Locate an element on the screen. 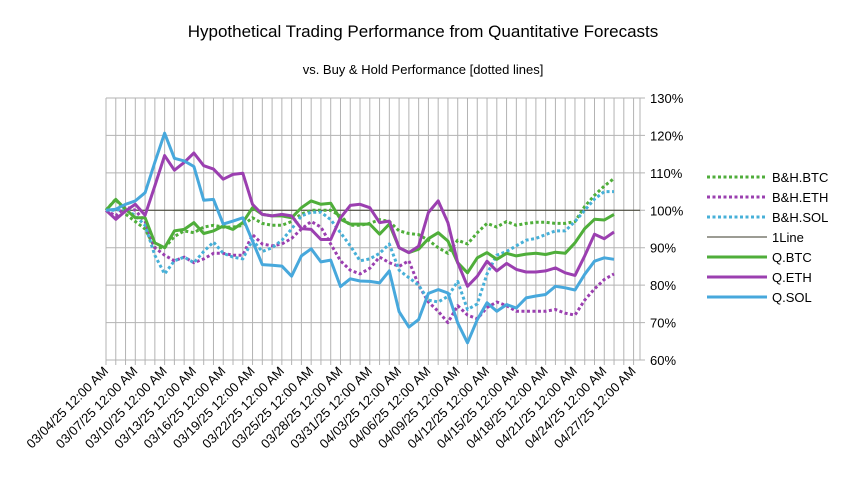 This screenshot has height=483, width=846. legend-label: Q.ETH is located at coordinates (792, 277).